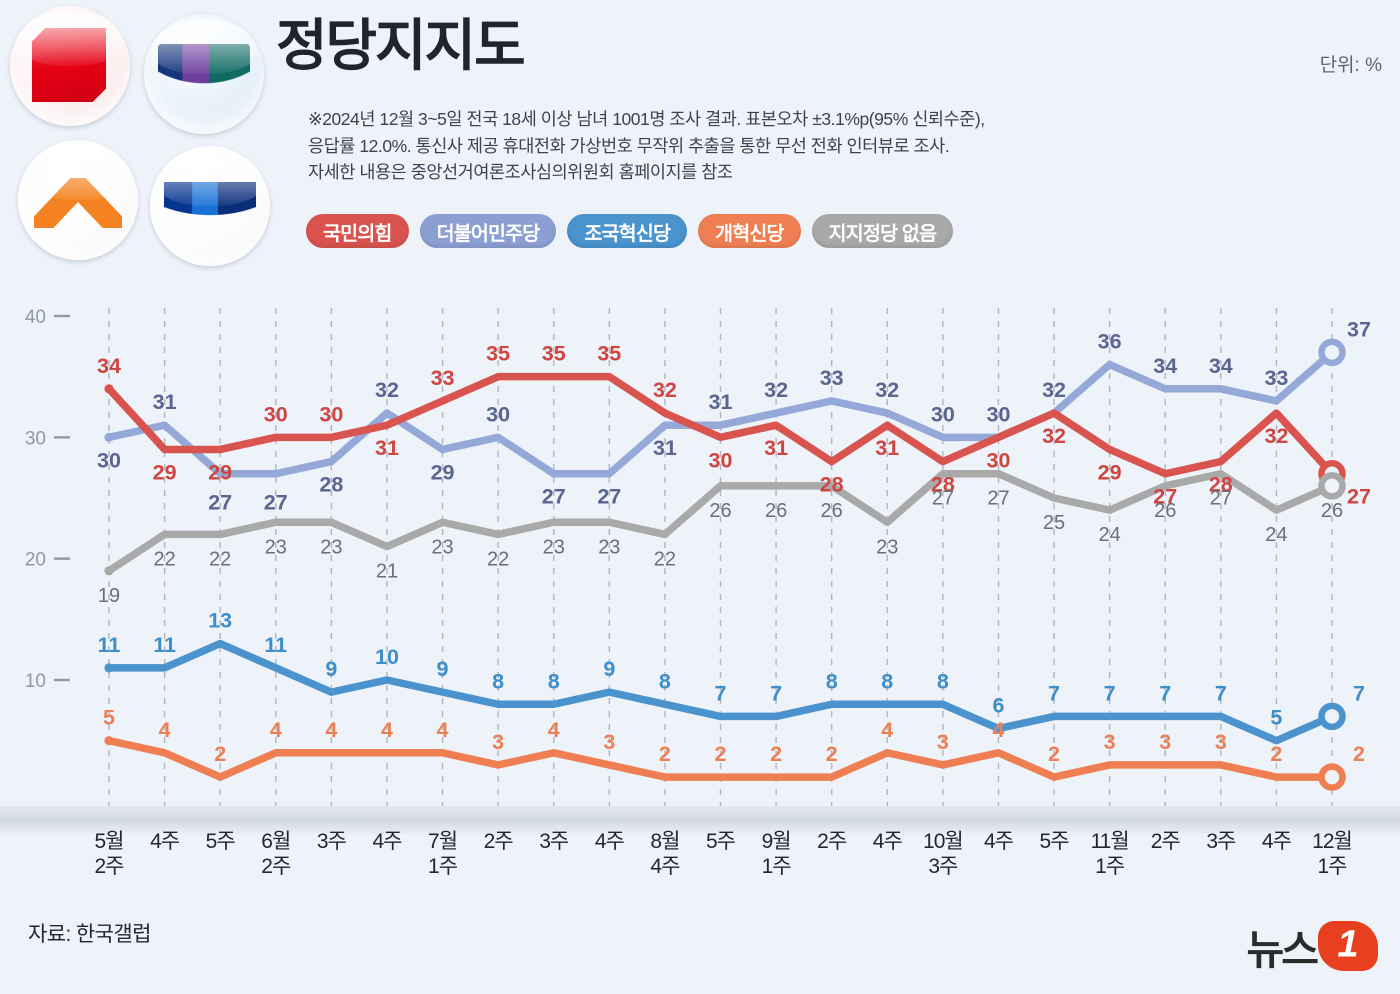 The image size is (1400, 994). Describe the element at coordinates (139, 137) in the screenshot. I see `party-logos` at that location.